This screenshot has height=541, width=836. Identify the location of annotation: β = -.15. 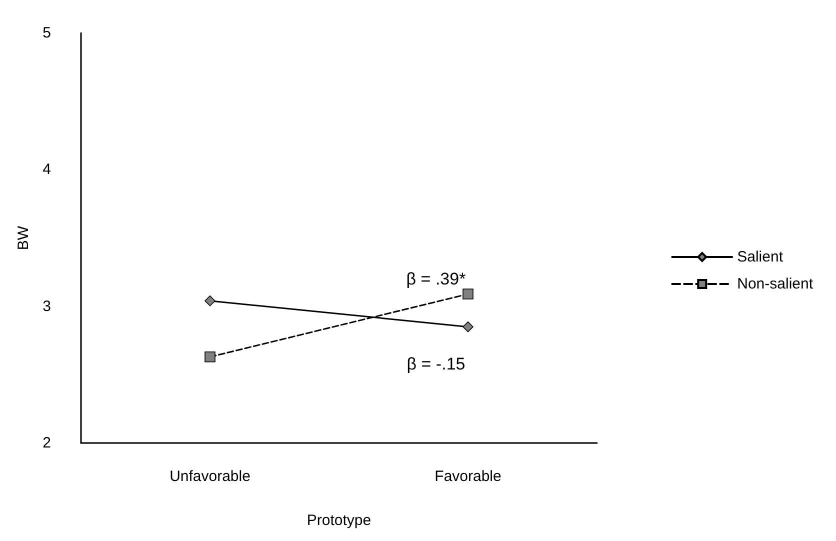
(436, 364).